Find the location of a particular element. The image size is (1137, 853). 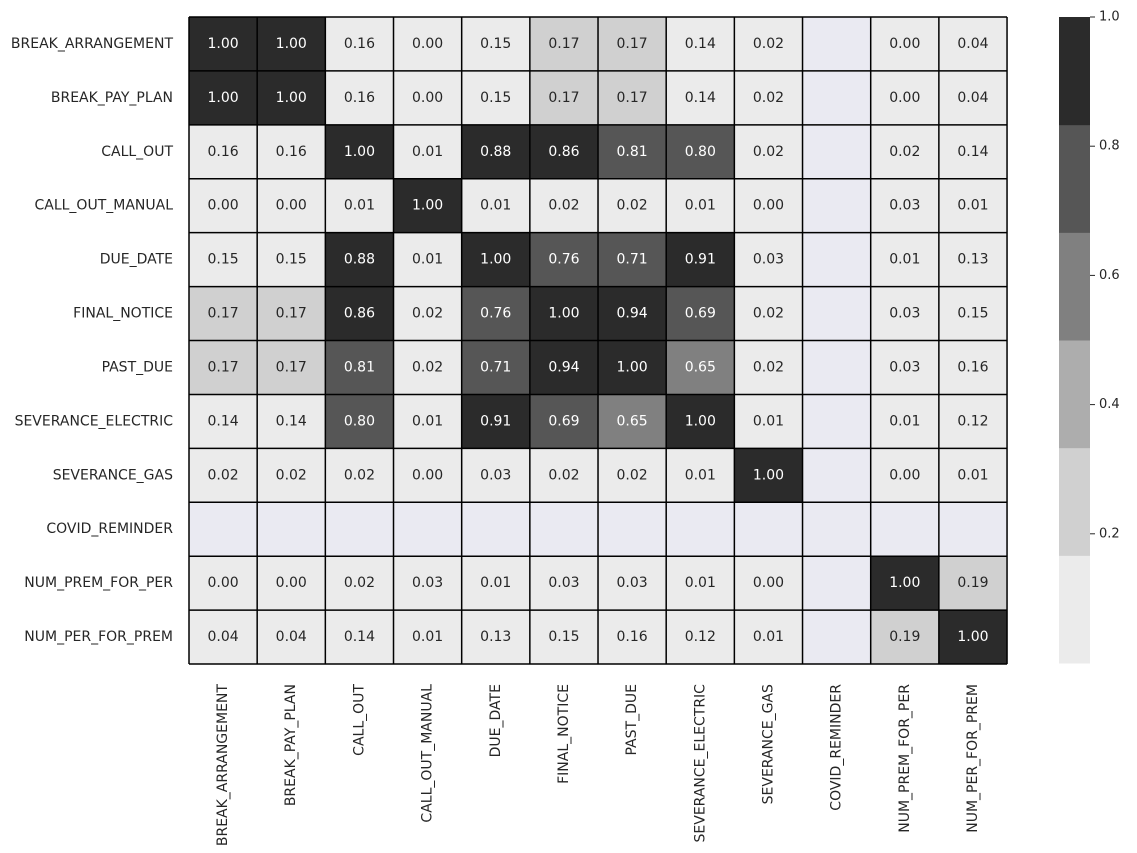

cell-value-label: 0.12 is located at coordinates (700, 637).